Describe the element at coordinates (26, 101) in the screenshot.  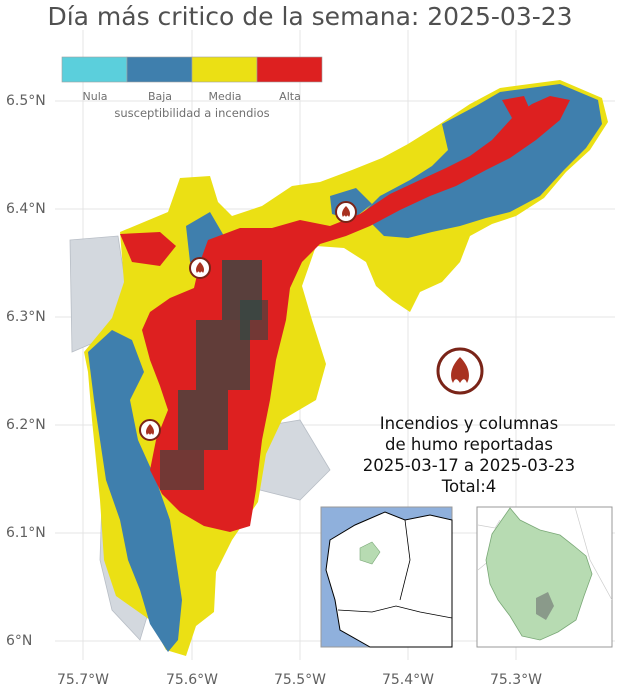
I see `y-tick-label: 6.5°N` at that location.